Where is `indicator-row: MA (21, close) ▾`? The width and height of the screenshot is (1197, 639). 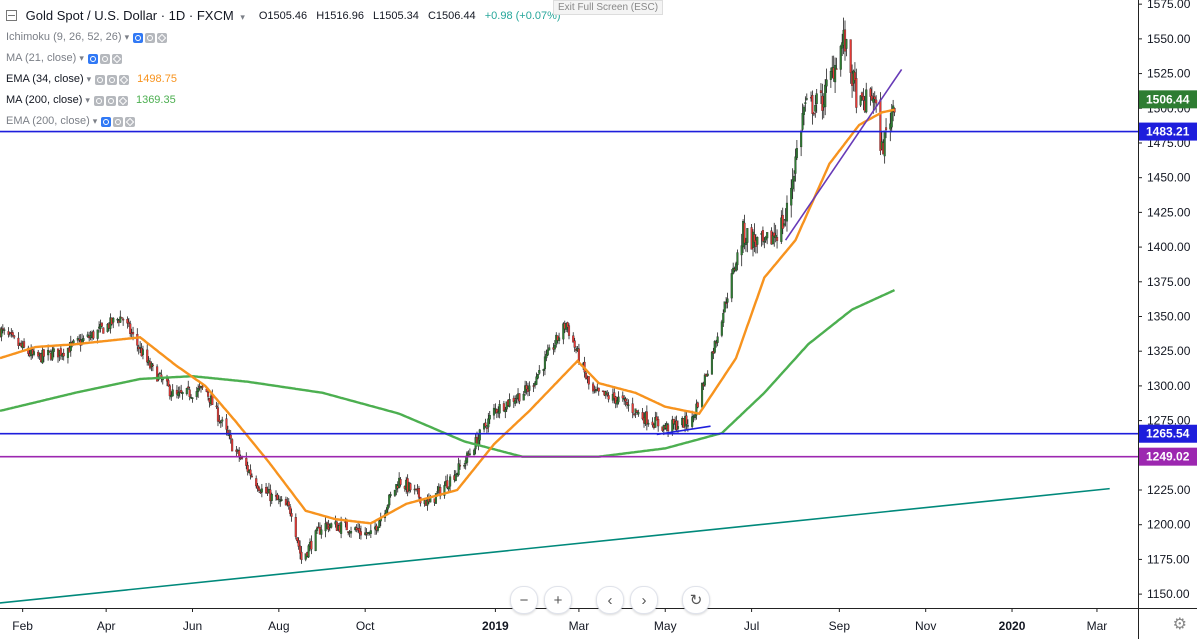
indicator-row: MA (21, close) ▾ is located at coordinates (286, 58).